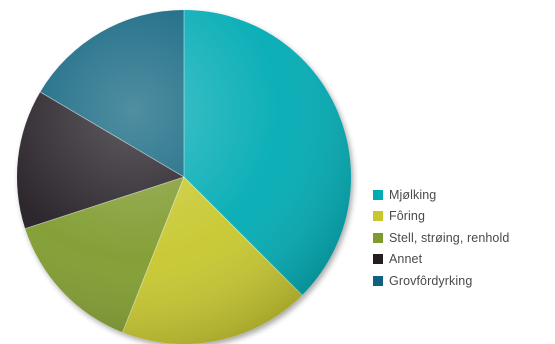 This screenshot has width=555, height=344. I want to click on legend-item-1: Fôring, so click(441, 217).